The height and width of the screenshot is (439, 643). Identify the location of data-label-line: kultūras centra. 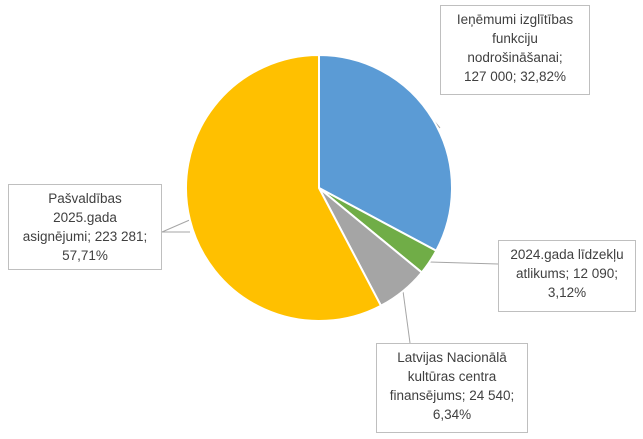
(452, 376).